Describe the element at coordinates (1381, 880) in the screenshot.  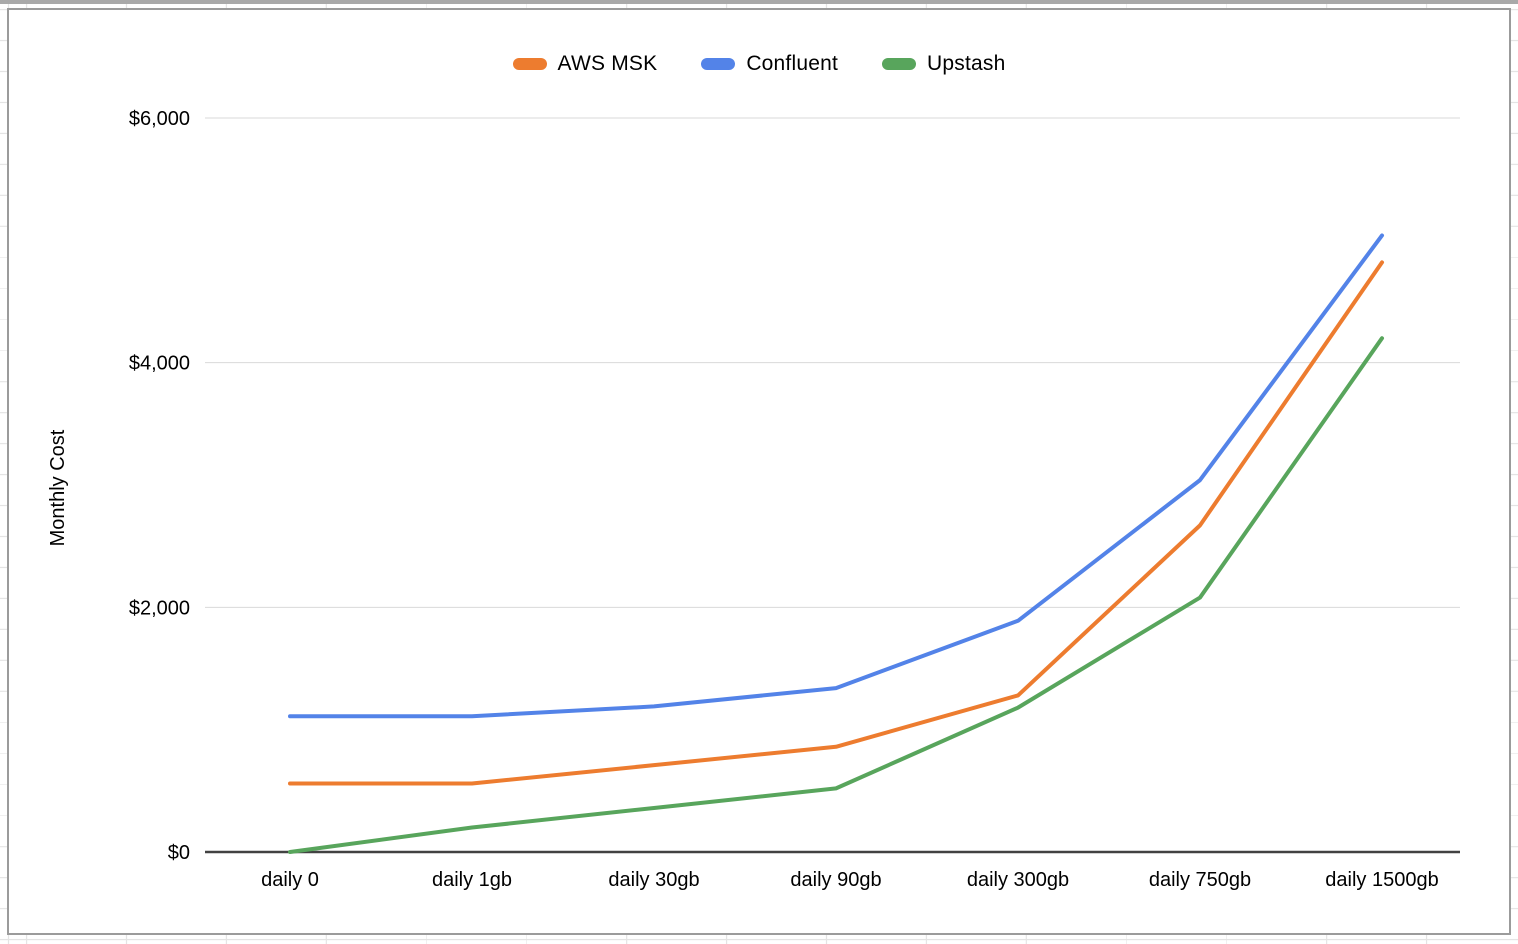
I see `x-tick-label-daily-1500gb: daily 1500gb` at that location.